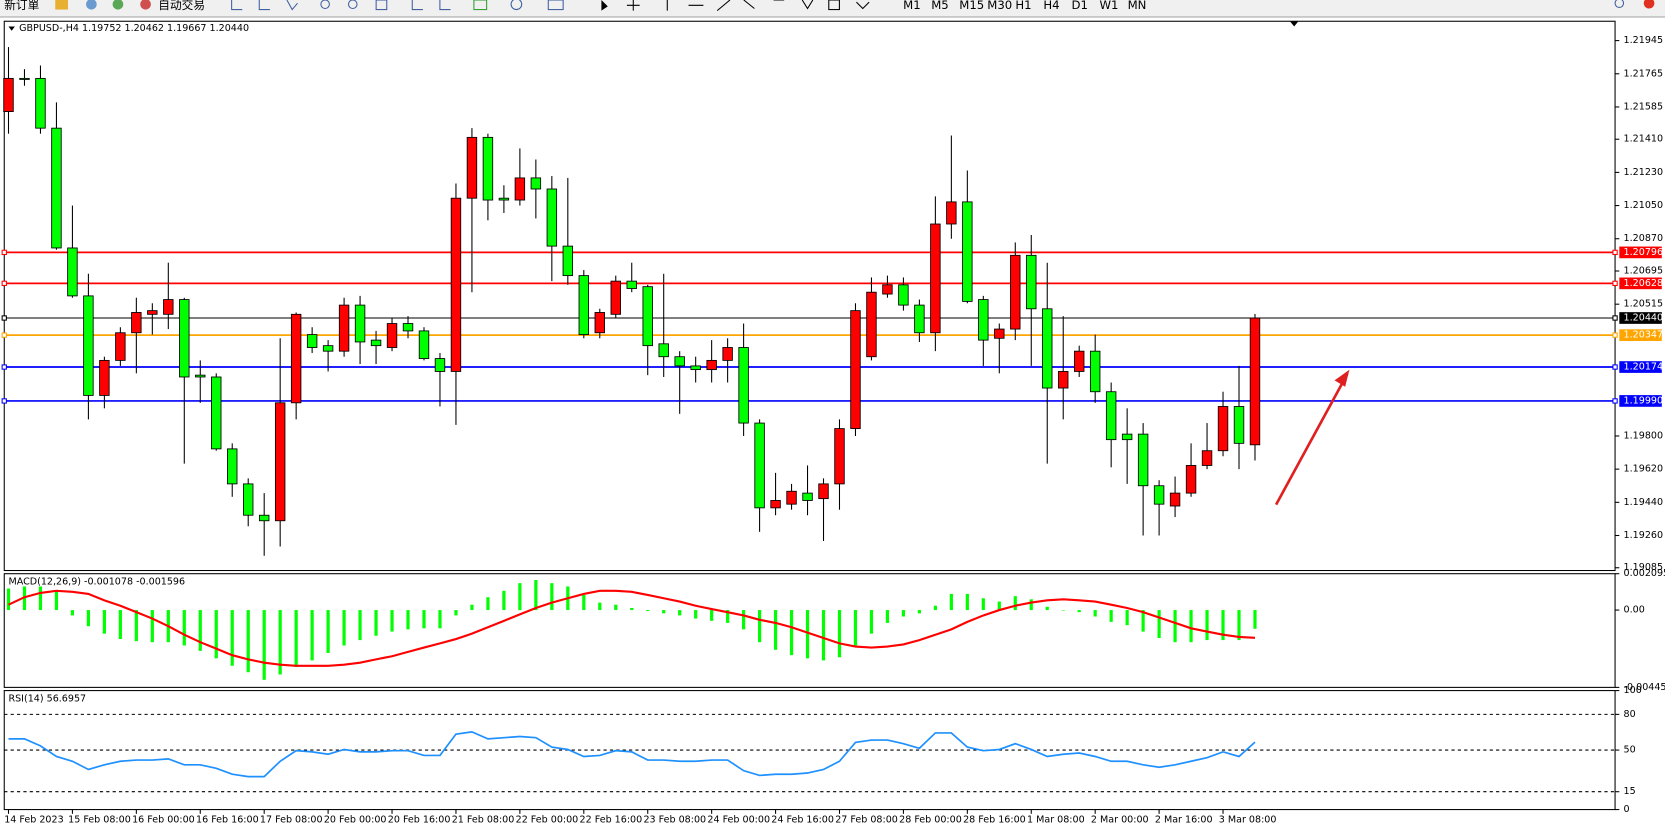  I want to click on timeframe-button: M5, so click(940, 6).